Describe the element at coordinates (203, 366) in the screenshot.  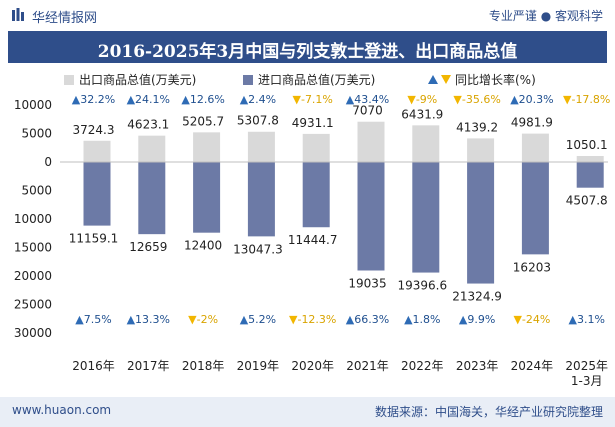
I see `x-tick-label: 2018年` at that location.